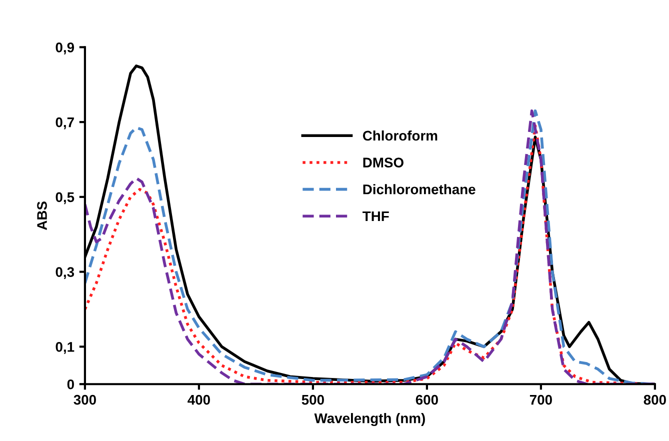 This screenshot has height=441, width=669. What do you see at coordinates (65, 198) in the screenshot?
I see `y-tick-label: 0,5` at bounding box center [65, 198].